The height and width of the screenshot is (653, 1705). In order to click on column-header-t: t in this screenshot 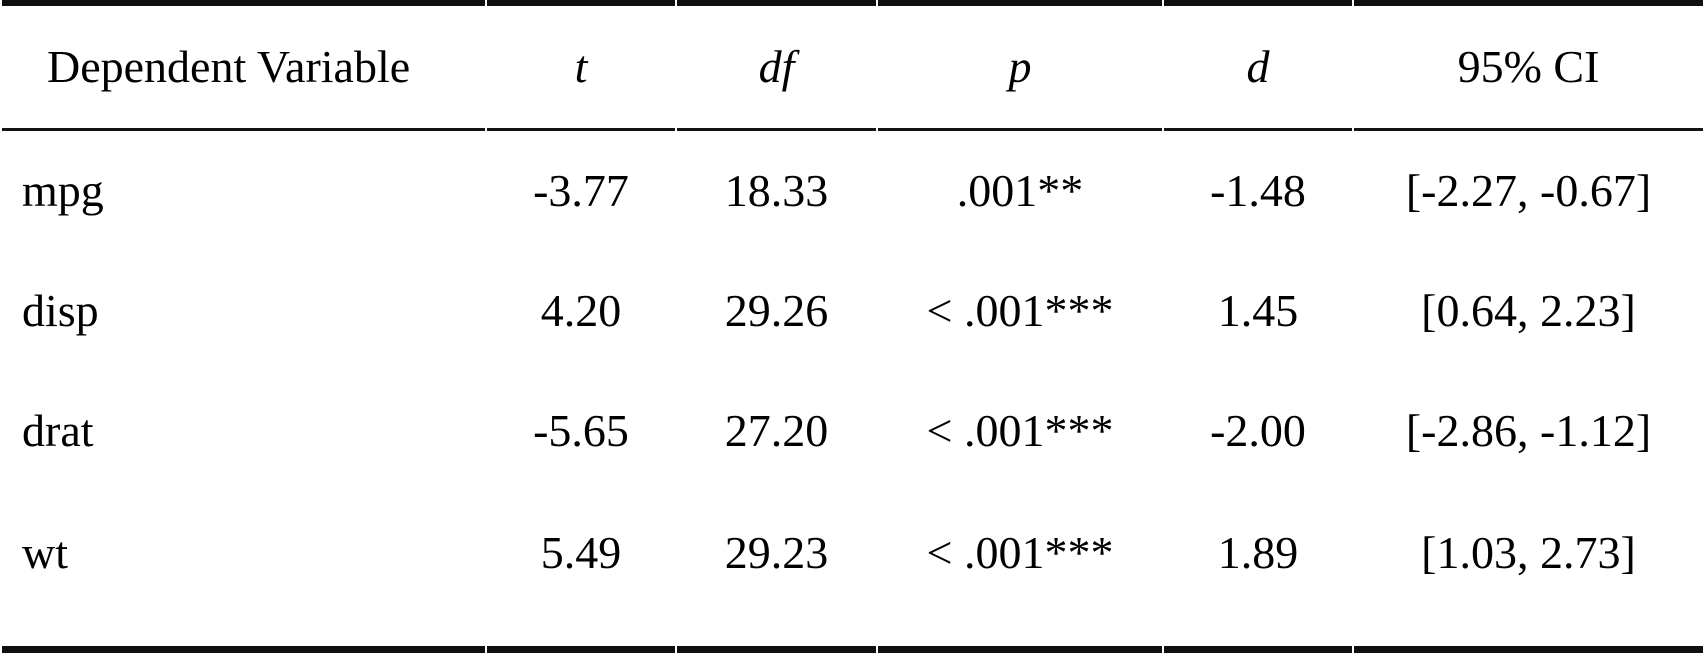, I will do `click(581, 65)`.